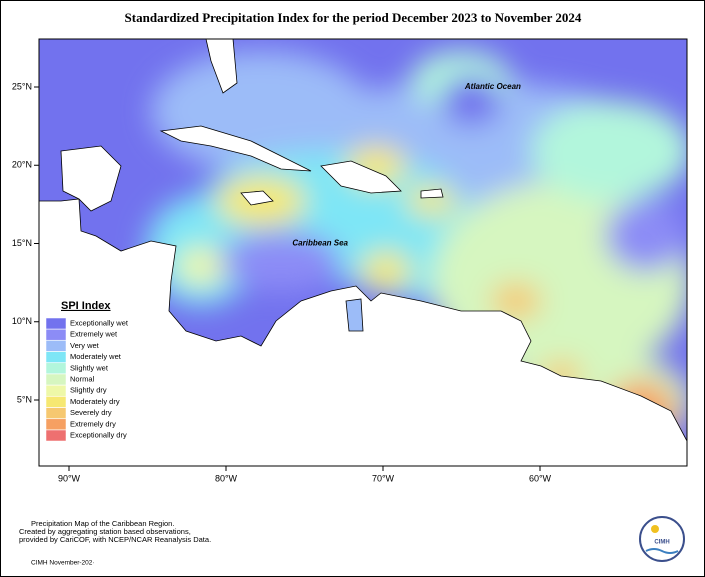  Describe the element at coordinates (661, 543) in the screenshot. I see `logo-text: CIMH` at that location.